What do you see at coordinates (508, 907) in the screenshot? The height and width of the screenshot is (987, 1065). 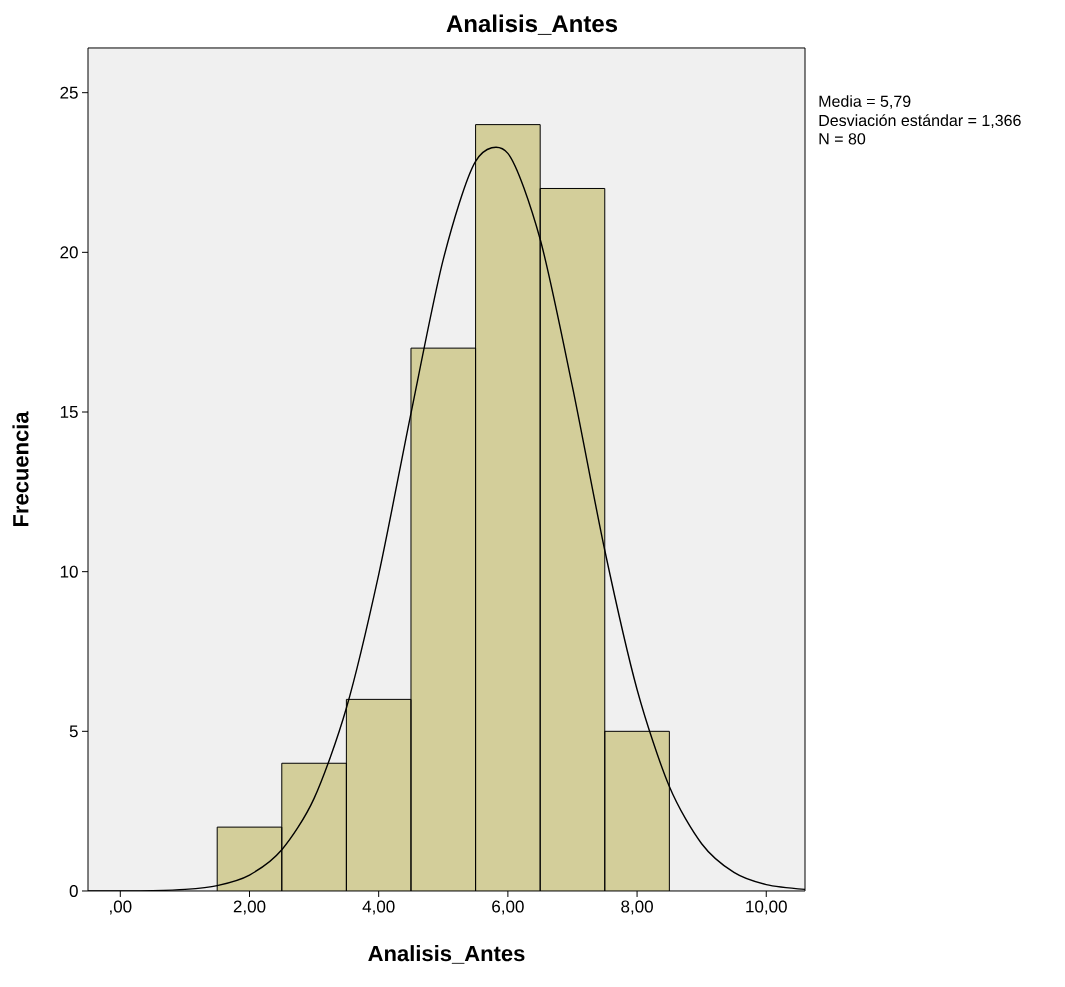 I see `x-tick-label: 6,00` at bounding box center [508, 907].